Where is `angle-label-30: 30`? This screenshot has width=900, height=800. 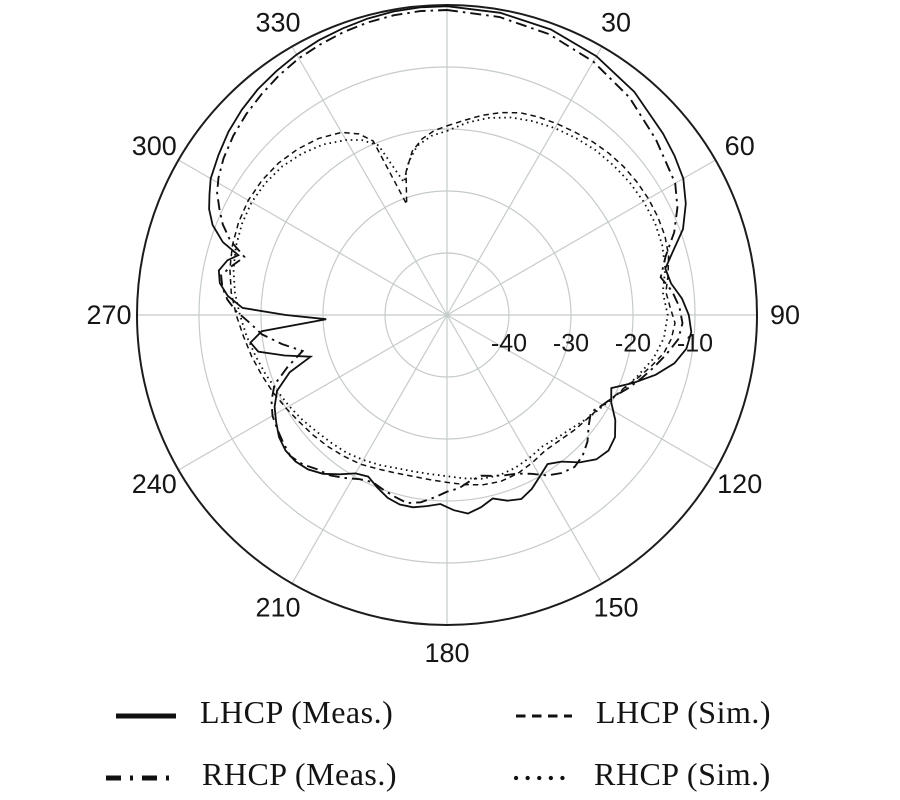
angle-label-30: 30 is located at coordinates (616, 22).